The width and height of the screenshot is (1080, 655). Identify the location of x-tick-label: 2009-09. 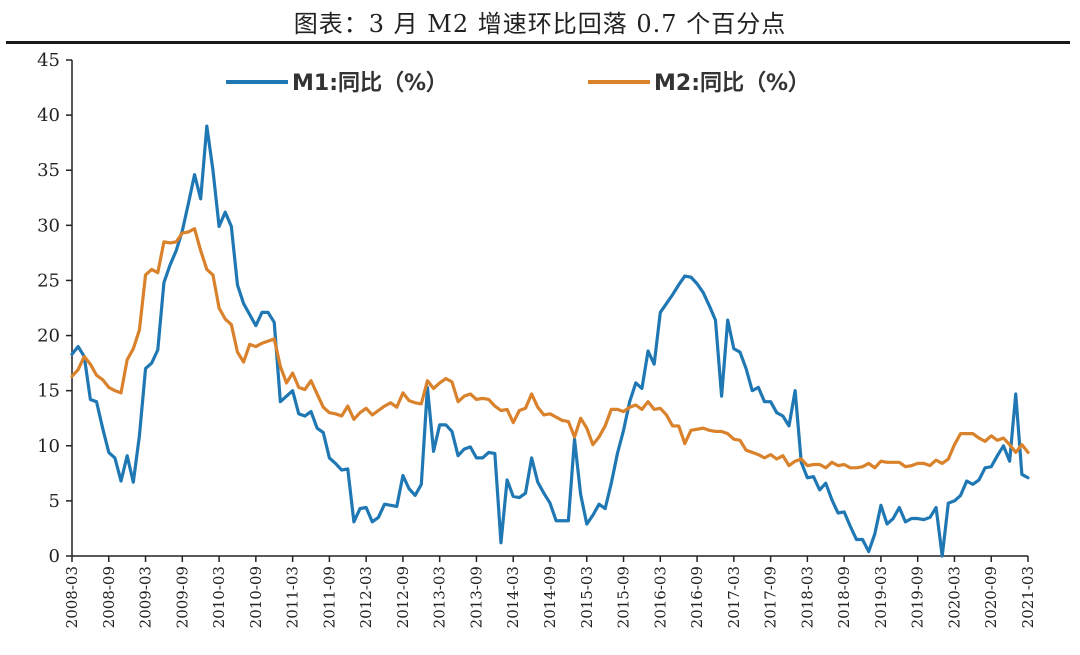
(182, 597).